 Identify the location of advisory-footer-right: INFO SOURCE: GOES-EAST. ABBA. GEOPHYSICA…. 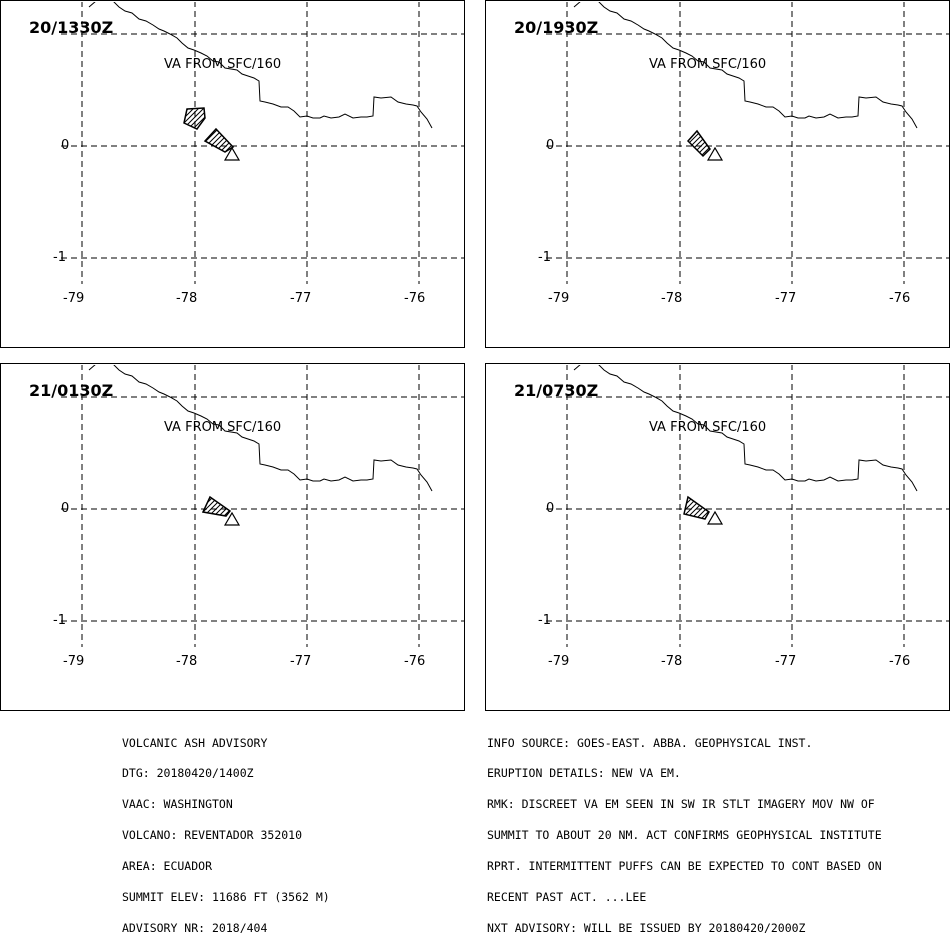
(684, 830).